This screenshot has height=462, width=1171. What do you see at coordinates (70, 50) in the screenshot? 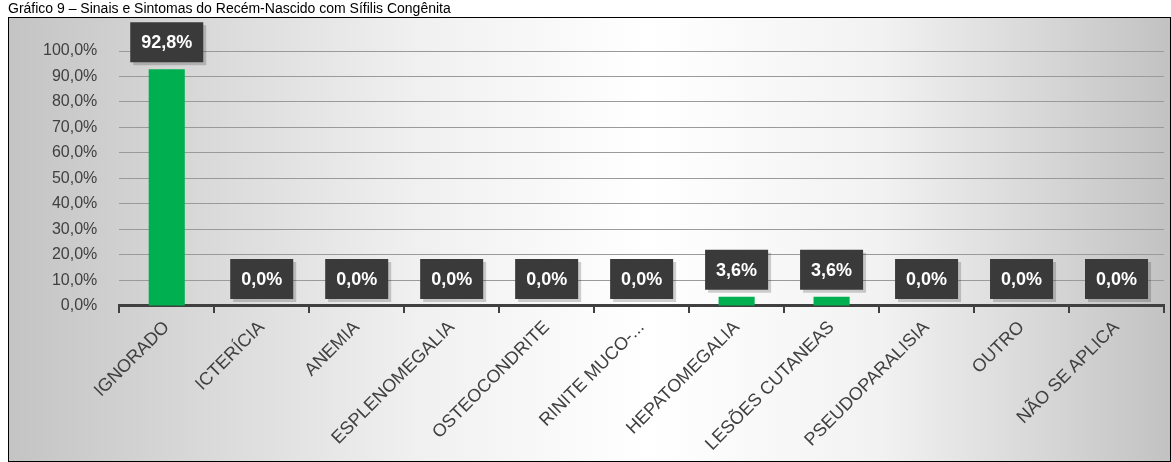
I see `y-tick-label: 100,0%` at bounding box center [70, 50].